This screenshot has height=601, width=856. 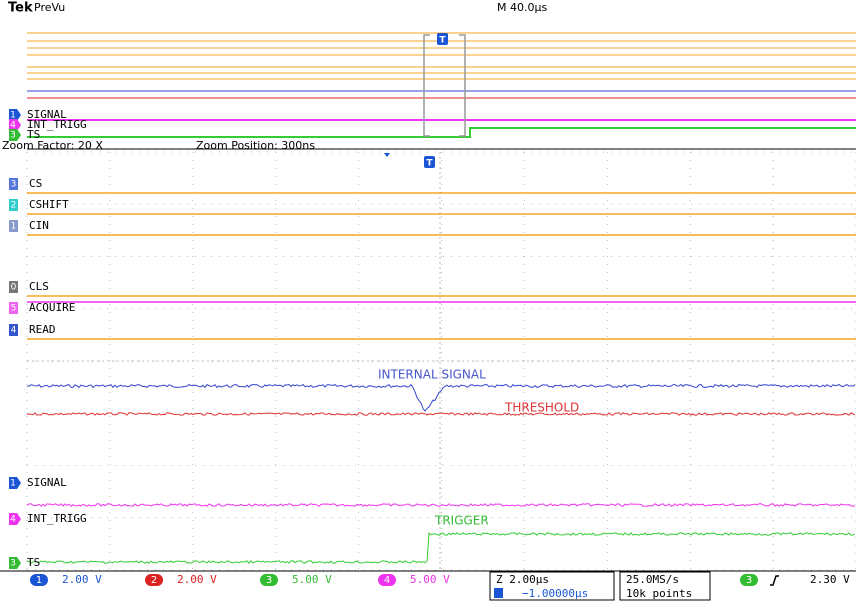 I want to click on channel-marker-label: 2, so click(x=14, y=206).